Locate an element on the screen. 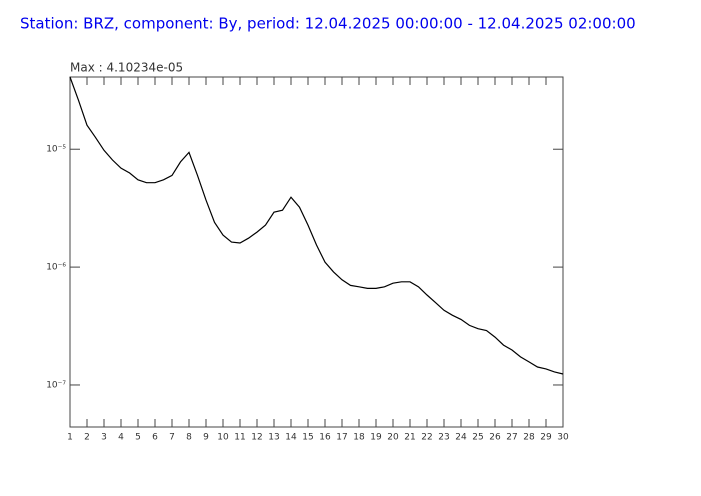 The image size is (701, 496). x-tick-label: 4 is located at coordinates (121, 438).